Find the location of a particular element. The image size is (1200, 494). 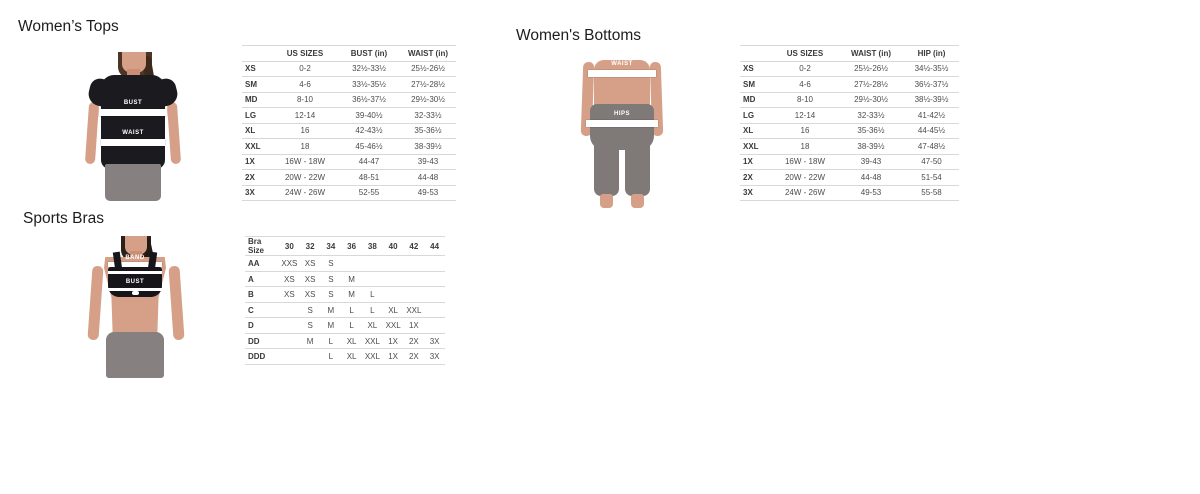

header-row: Bra Size 30 32 34 36 38 40 42 44 is located at coordinates (345, 246).